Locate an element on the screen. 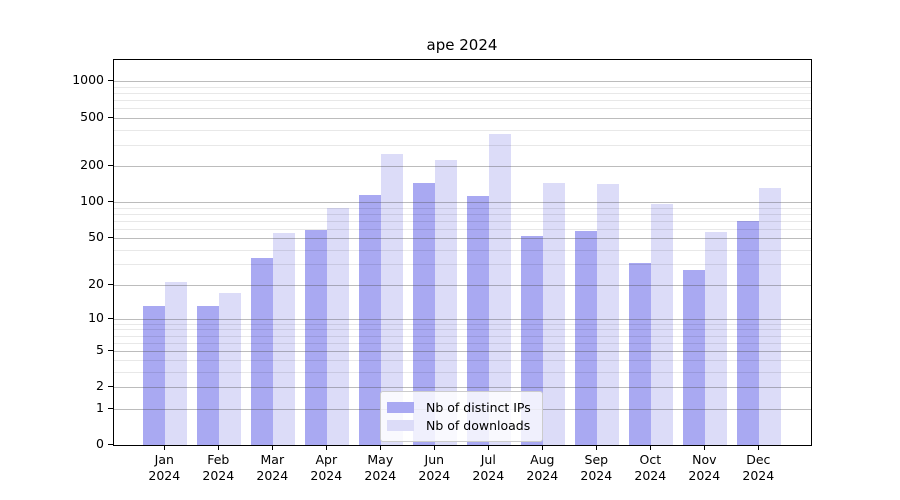 The height and width of the screenshot is (500, 900). y-tick-label: 2 is located at coordinates (100, 386).